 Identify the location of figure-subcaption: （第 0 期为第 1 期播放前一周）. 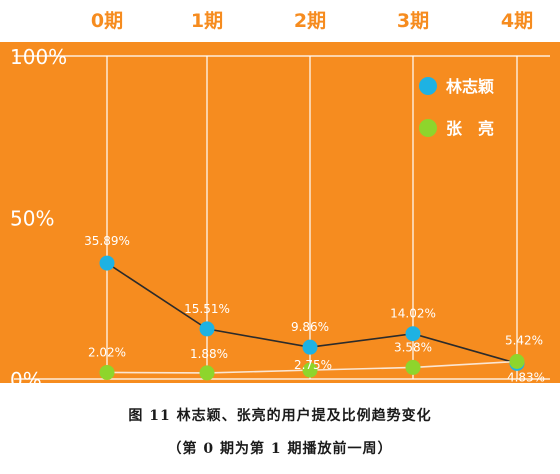
(280, 449).